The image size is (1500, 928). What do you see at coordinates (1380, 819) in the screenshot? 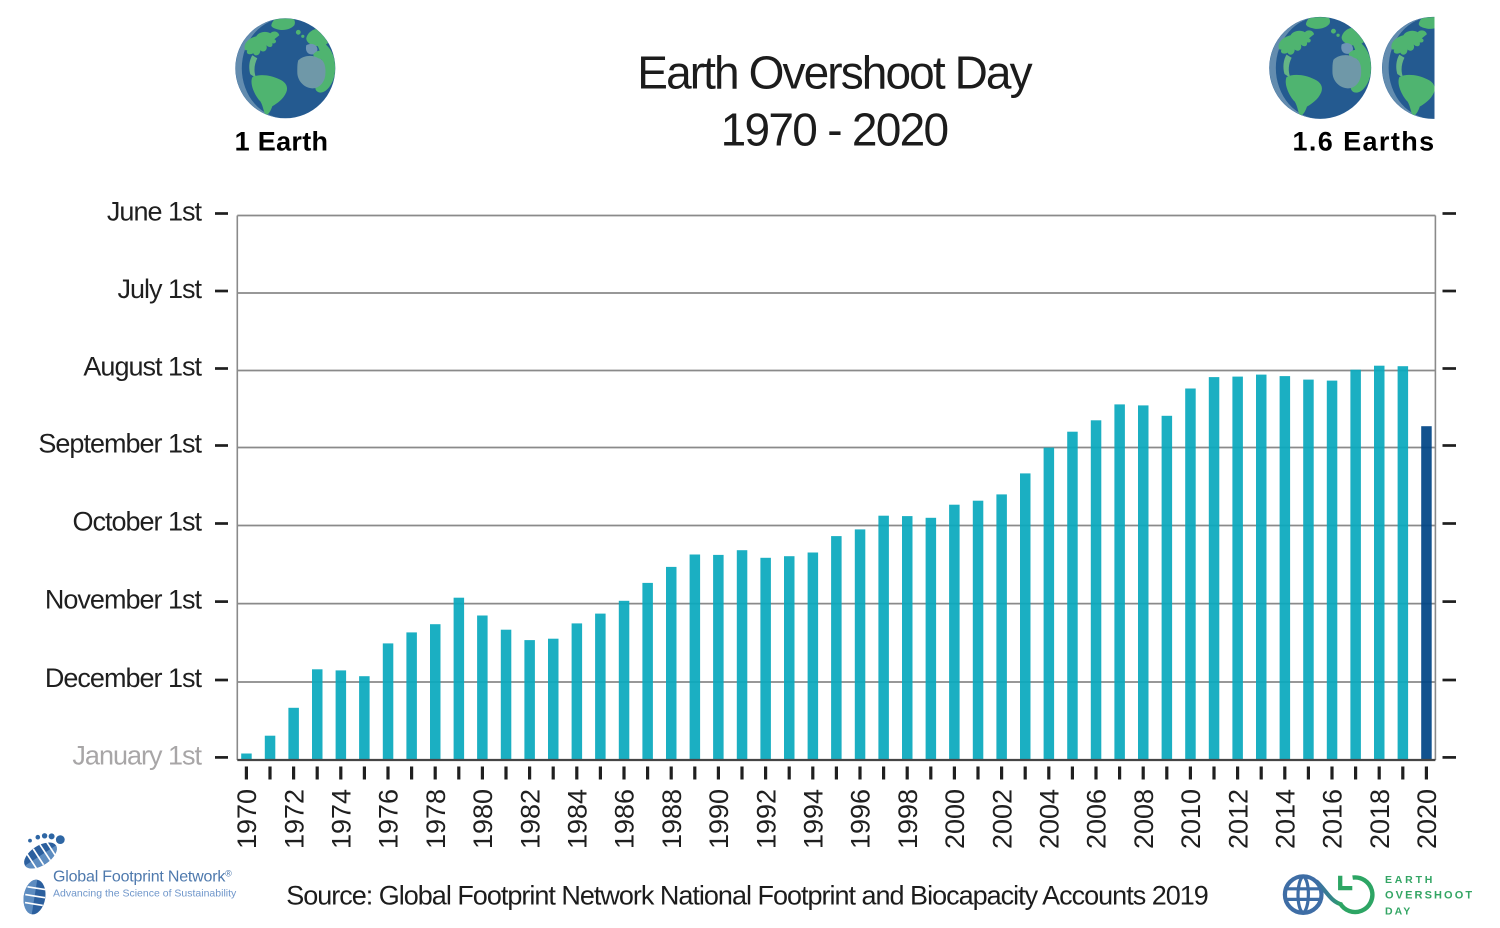
I see `svg-text: 2018` at bounding box center [1380, 819].